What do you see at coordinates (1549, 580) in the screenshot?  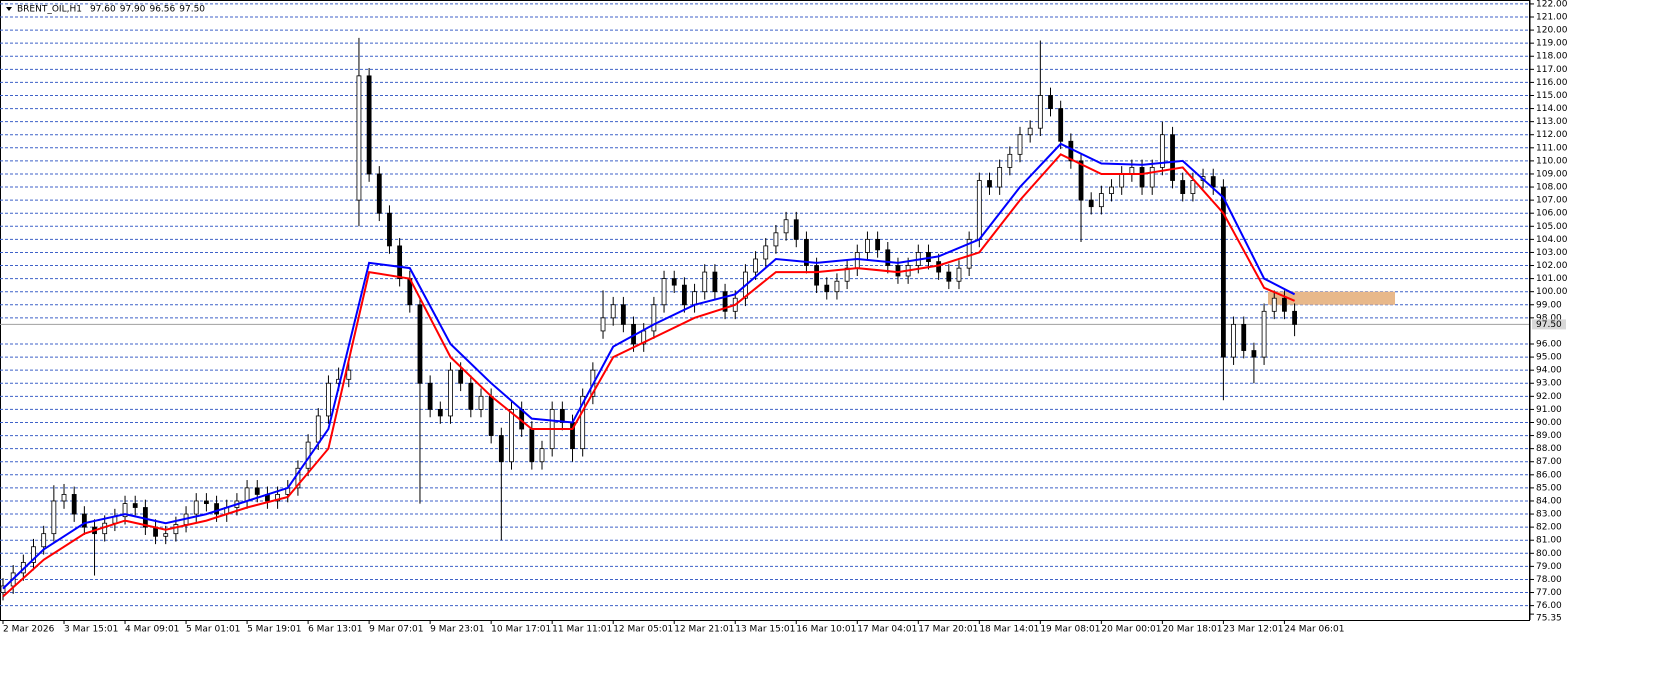 I see `y-tick-label: 78.00` at bounding box center [1549, 580].